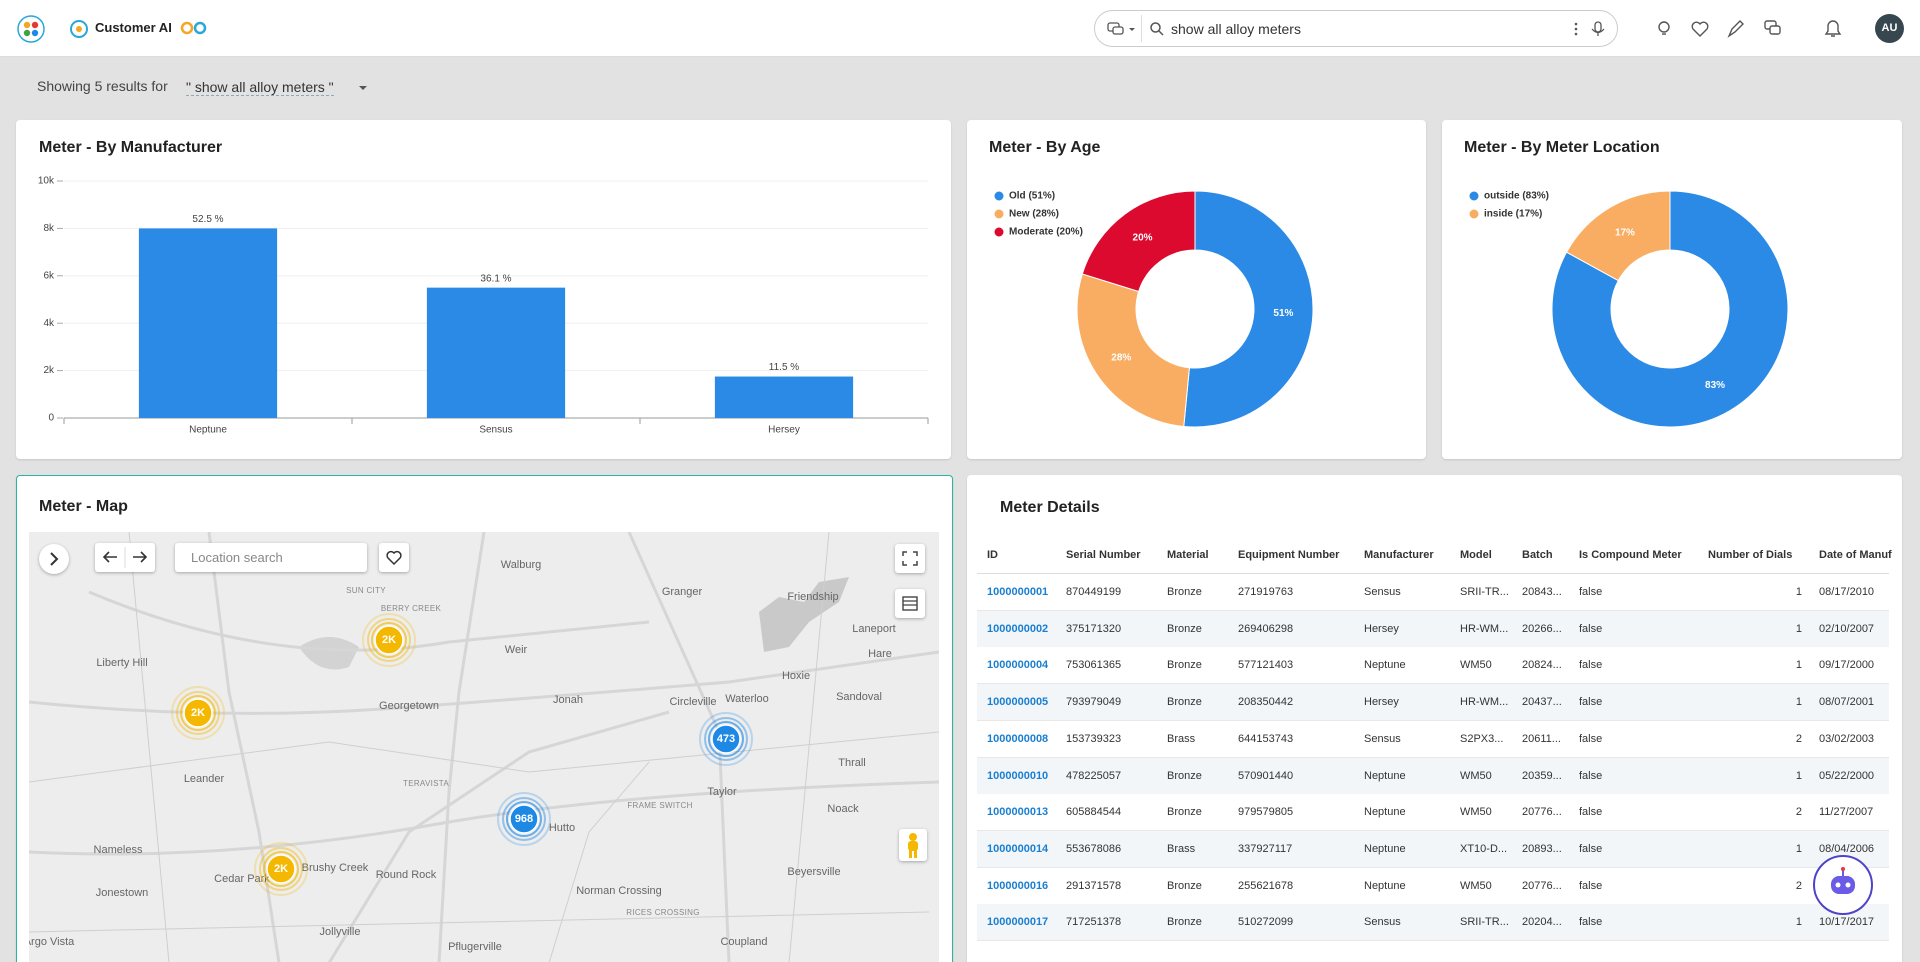 The width and height of the screenshot is (1920, 962). What do you see at coordinates (118, 850) in the screenshot?
I see `map-place-label: Nameless` at bounding box center [118, 850].